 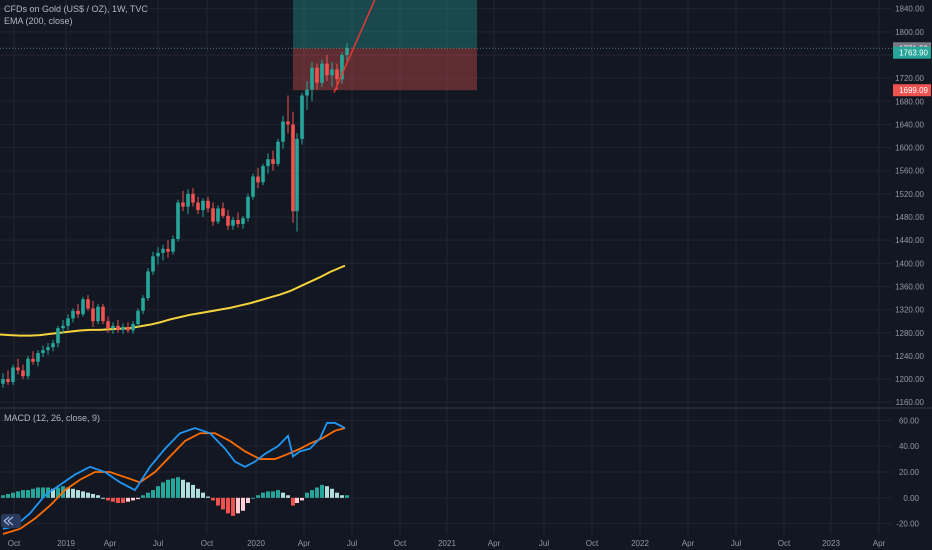 I want to click on macd-label: MACD (12, 26, close, 9), so click(x=52, y=418).